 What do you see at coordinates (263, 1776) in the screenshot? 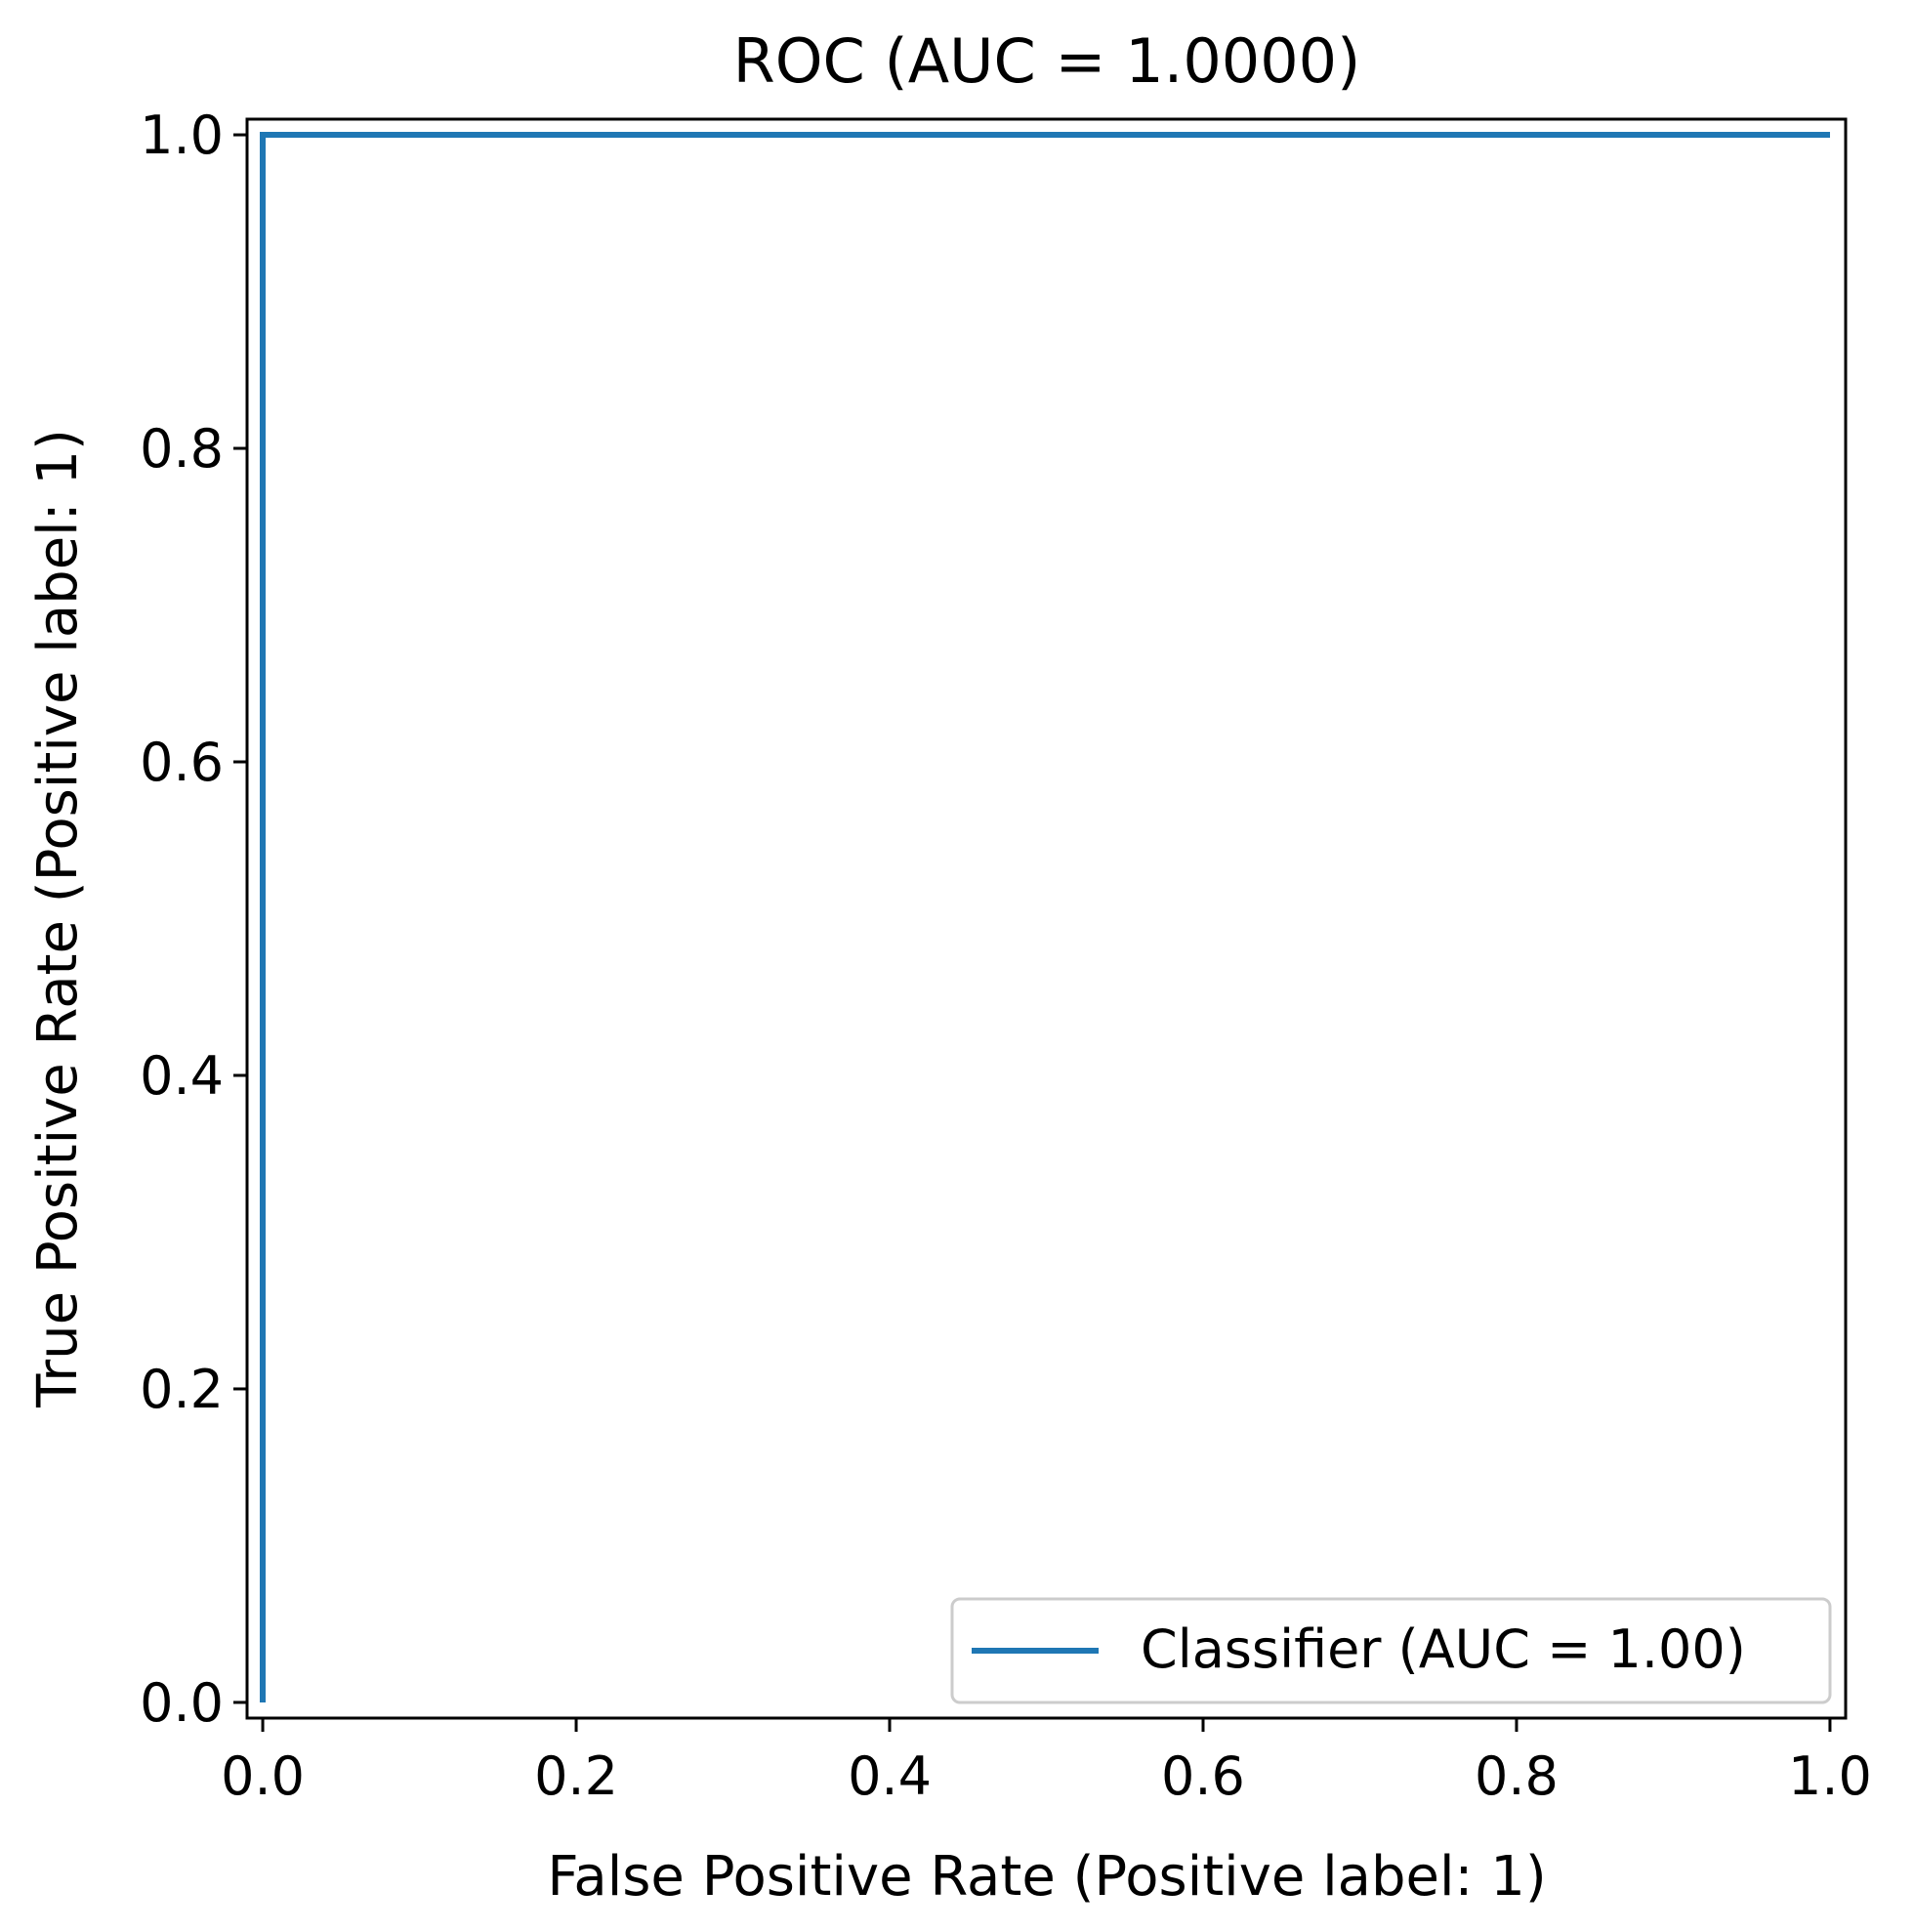
I see `x-tick-label: 0.0` at bounding box center [263, 1776].